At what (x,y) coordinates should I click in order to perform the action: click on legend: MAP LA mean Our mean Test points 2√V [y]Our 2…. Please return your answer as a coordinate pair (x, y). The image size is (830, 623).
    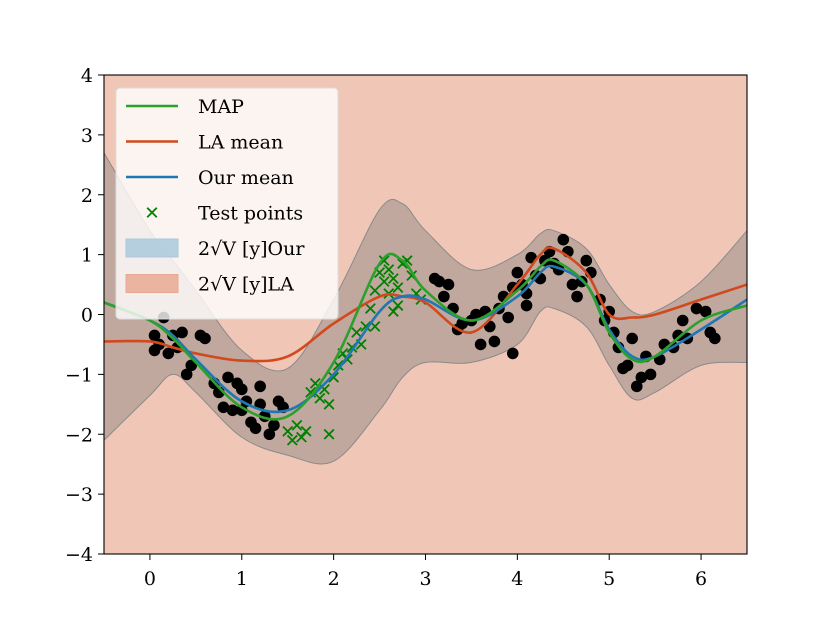
    Looking at the image, I should click on (227, 203).